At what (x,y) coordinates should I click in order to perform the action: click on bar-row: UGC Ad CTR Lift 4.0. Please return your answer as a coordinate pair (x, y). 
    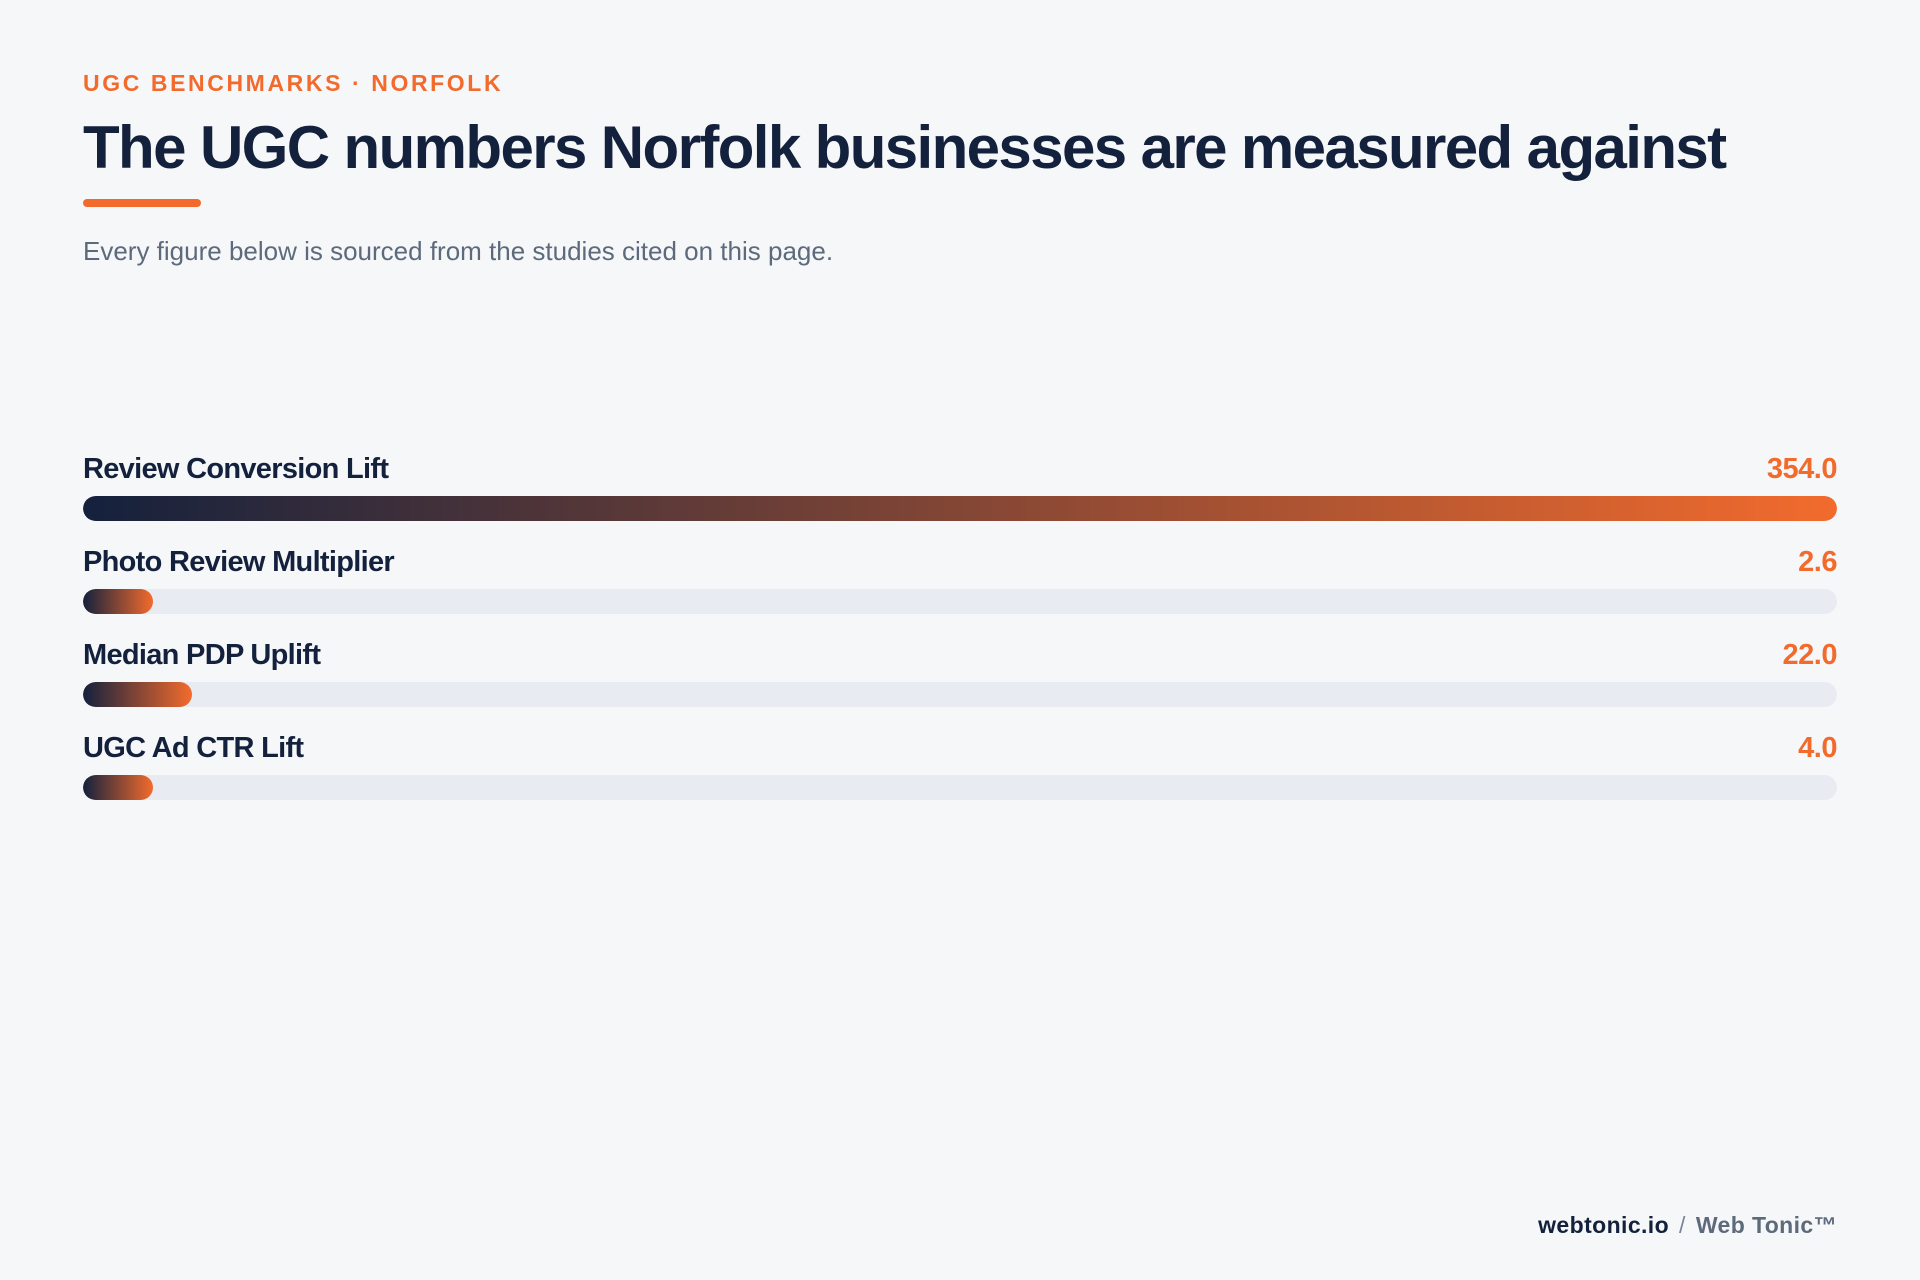
    Looking at the image, I should click on (960, 775).